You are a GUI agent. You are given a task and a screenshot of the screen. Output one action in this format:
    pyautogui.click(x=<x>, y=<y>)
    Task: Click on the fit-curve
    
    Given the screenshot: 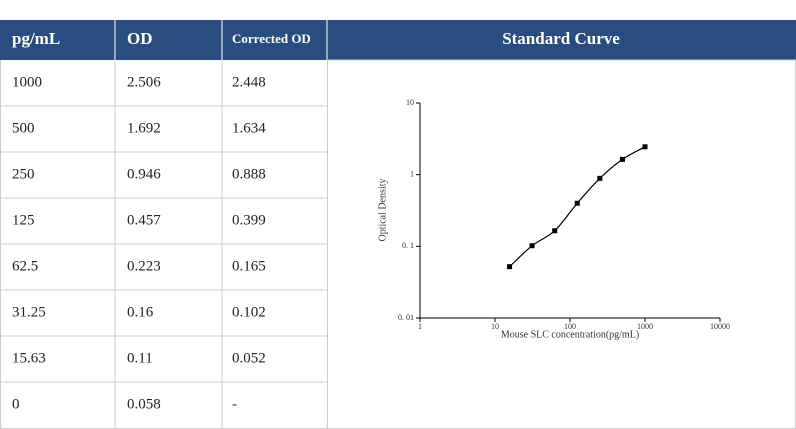 What is the action you would take?
    pyautogui.click(x=577, y=207)
    